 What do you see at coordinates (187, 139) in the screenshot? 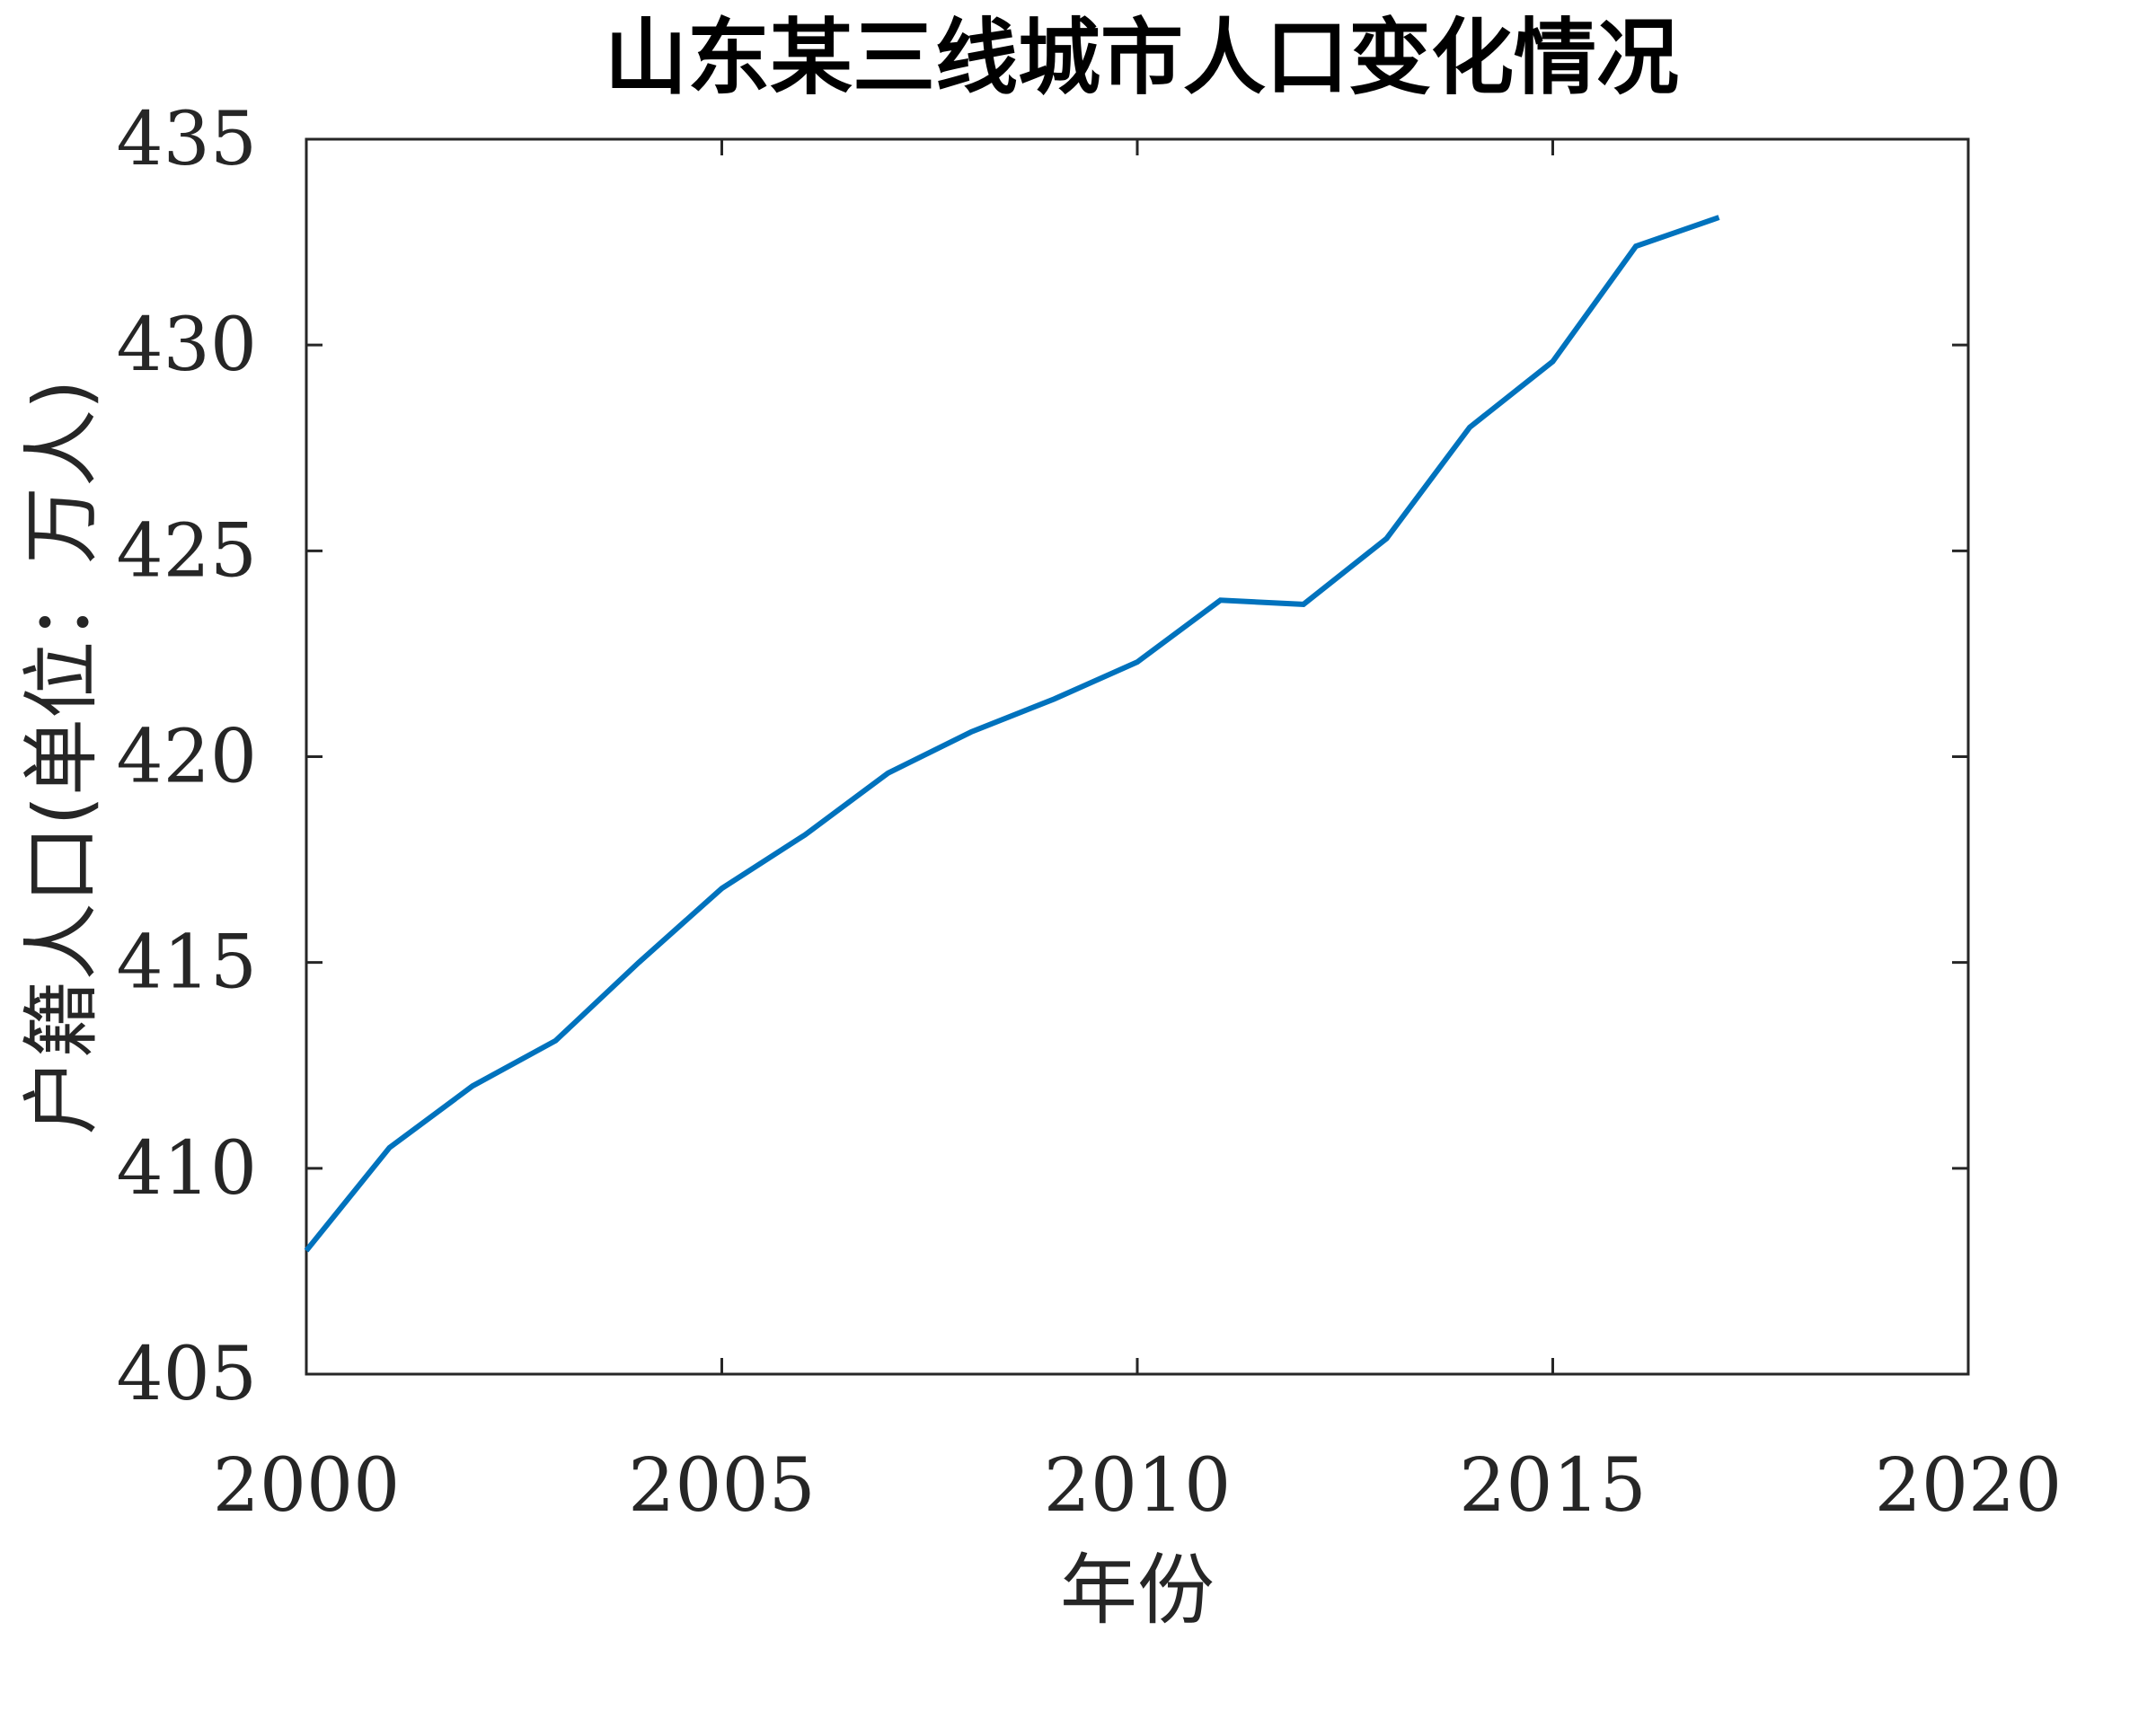
I see `y-tick-label: 435` at bounding box center [187, 139].